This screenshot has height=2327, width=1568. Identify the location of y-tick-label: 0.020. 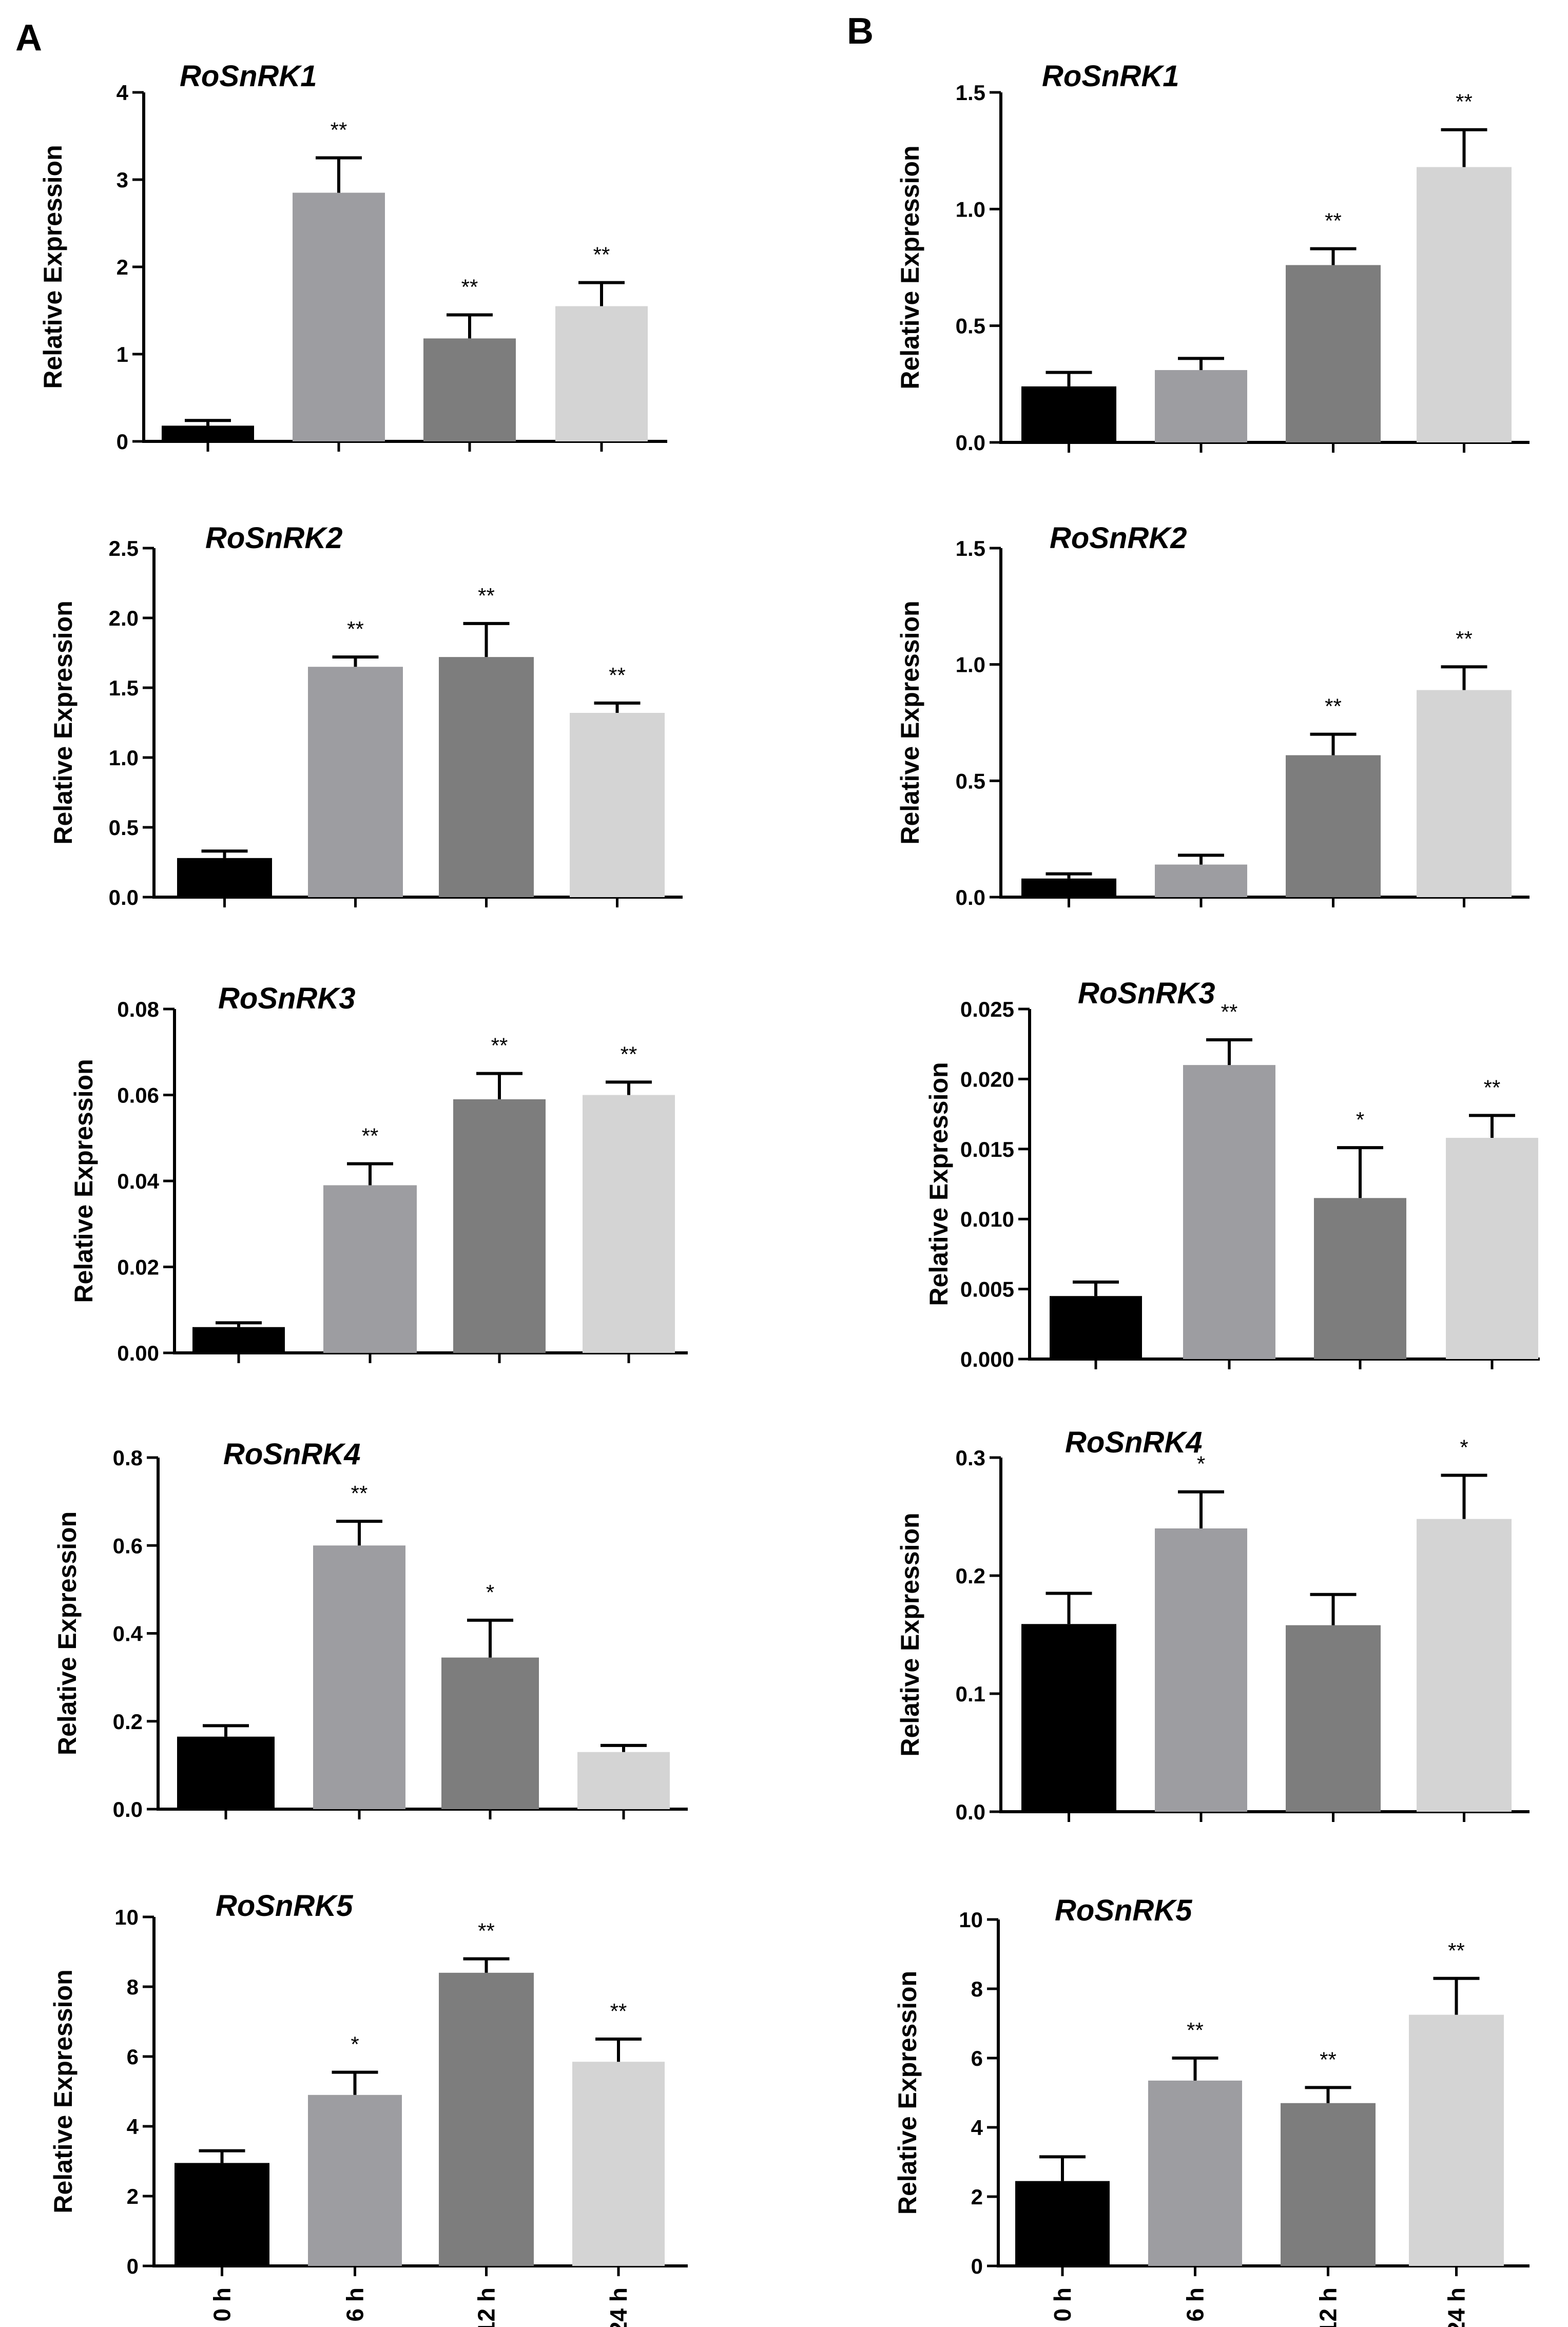
(987, 1079).